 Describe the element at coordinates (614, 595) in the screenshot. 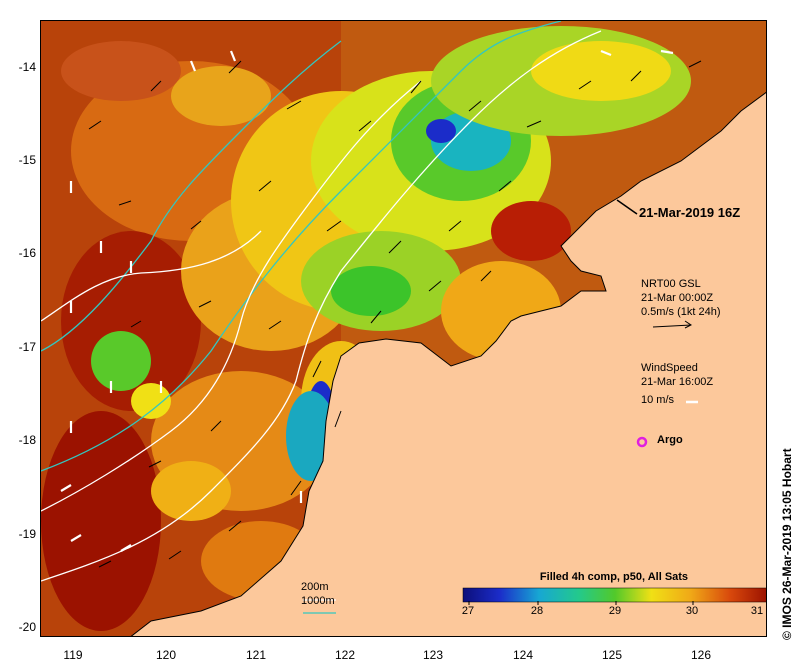

I see `colorbar-gradient` at that location.